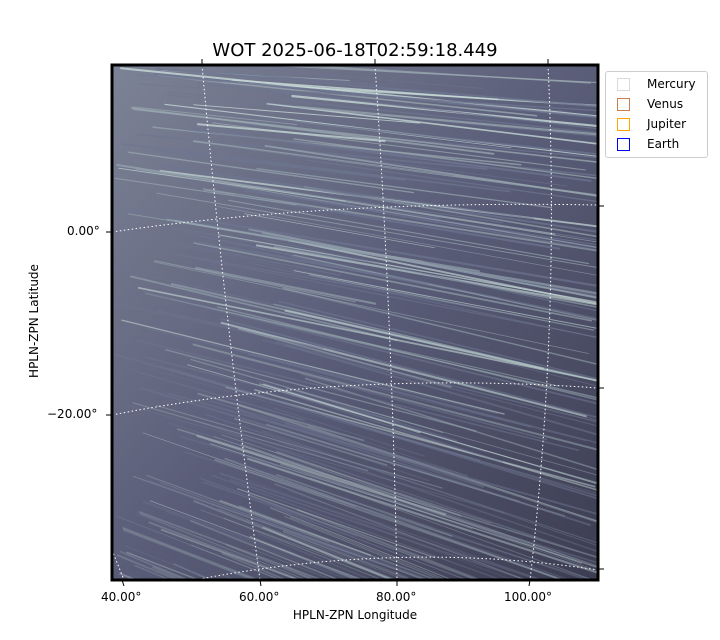  I want to click on x-axis-label: HPLN-ZPN Longitude, so click(355, 615).